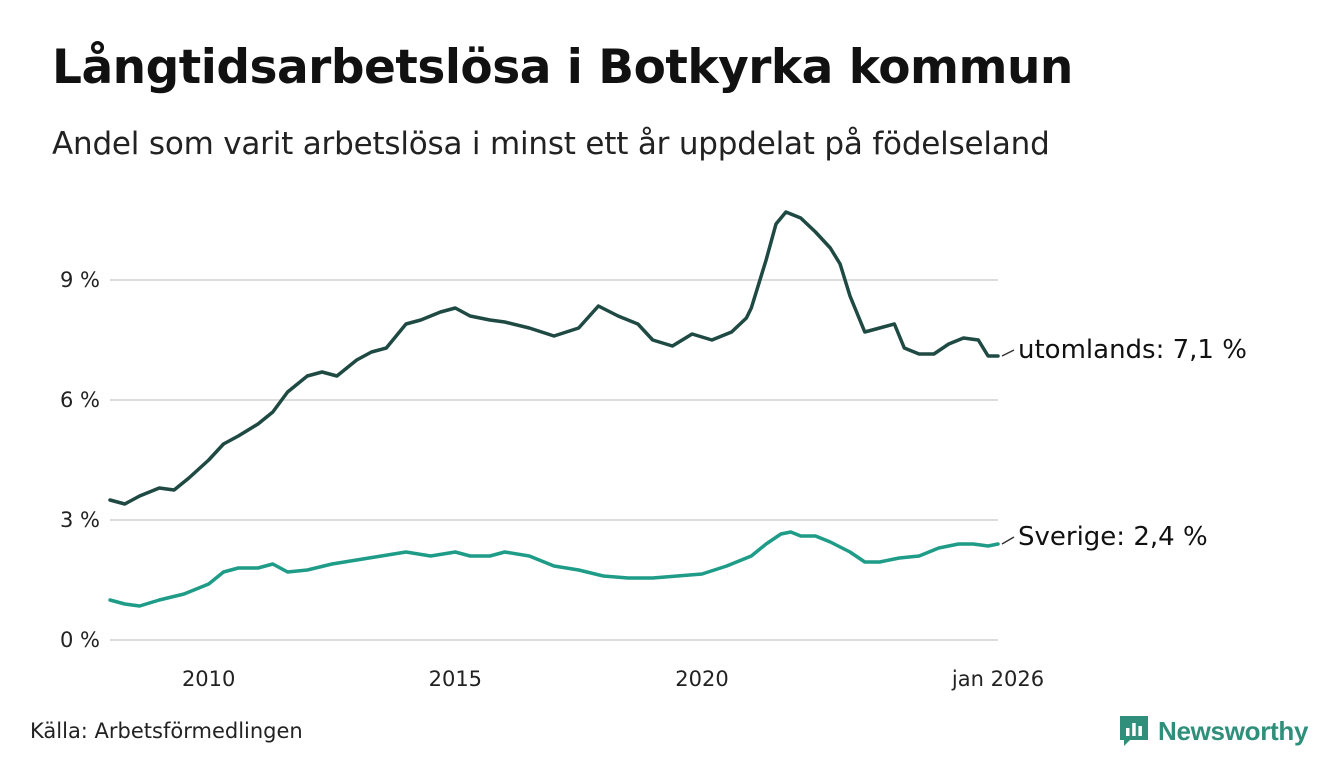 The width and height of the screenshot is (1340, 780). I want to click on x-tick-label: 2020, so click(701, 679).